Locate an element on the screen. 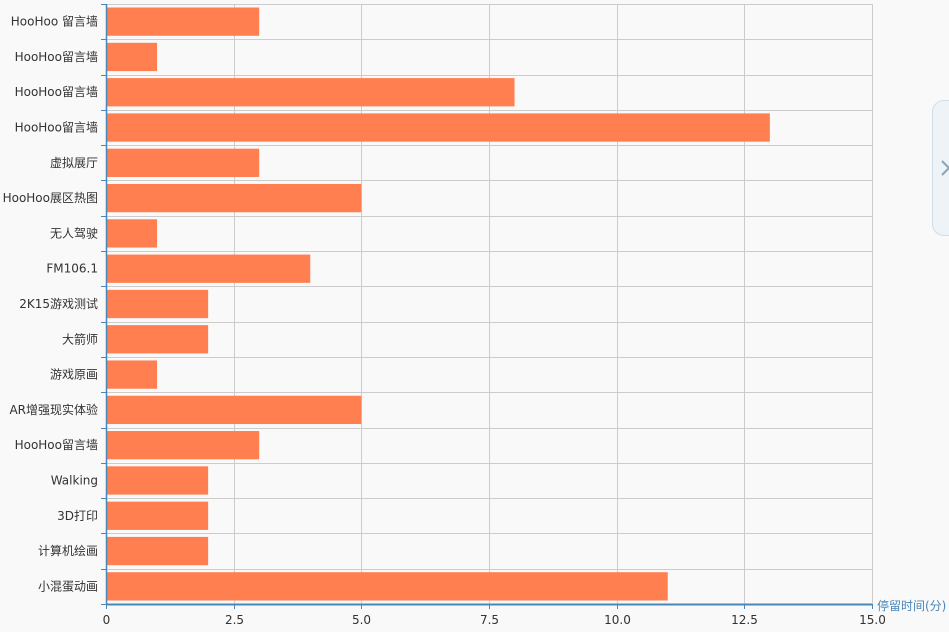  x-tick-labels: 0 2.5 5.0 7.5 10.0 12.5 15.0 is located at coordinates (494, 620).